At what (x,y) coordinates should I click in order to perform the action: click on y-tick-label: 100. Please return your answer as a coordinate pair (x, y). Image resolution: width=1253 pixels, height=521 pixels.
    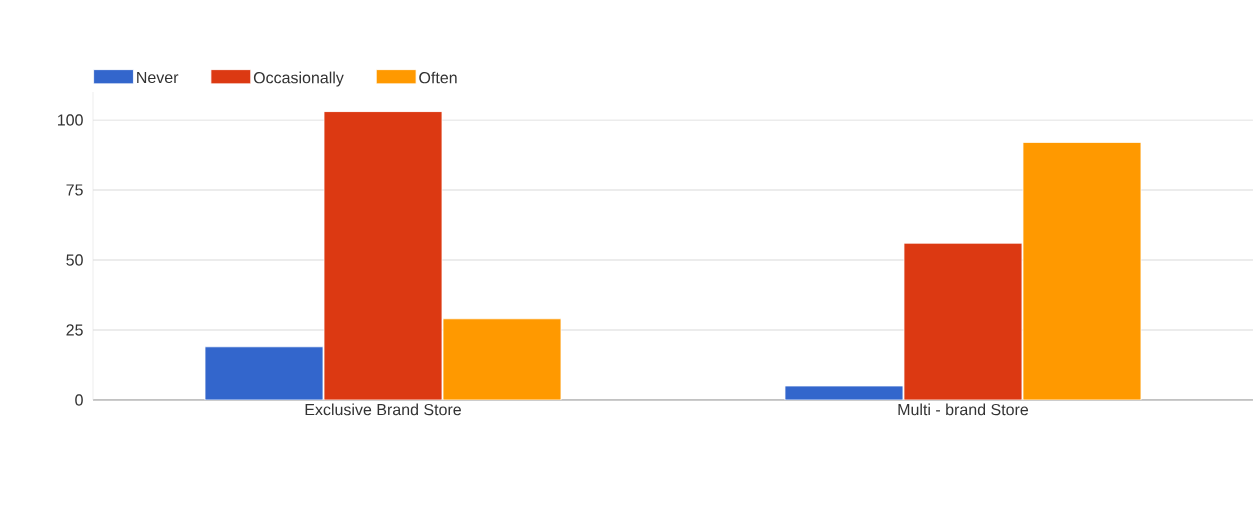
    Looking at the image, I should click on (70, 120).